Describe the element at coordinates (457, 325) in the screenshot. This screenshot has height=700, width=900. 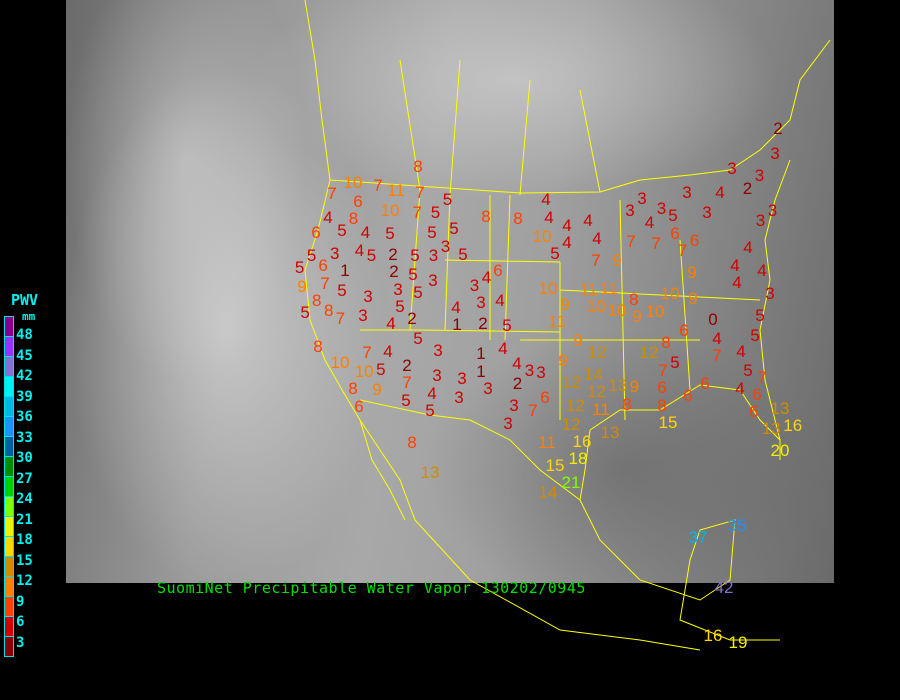
I see `station-pwv-value: 1` at that location.